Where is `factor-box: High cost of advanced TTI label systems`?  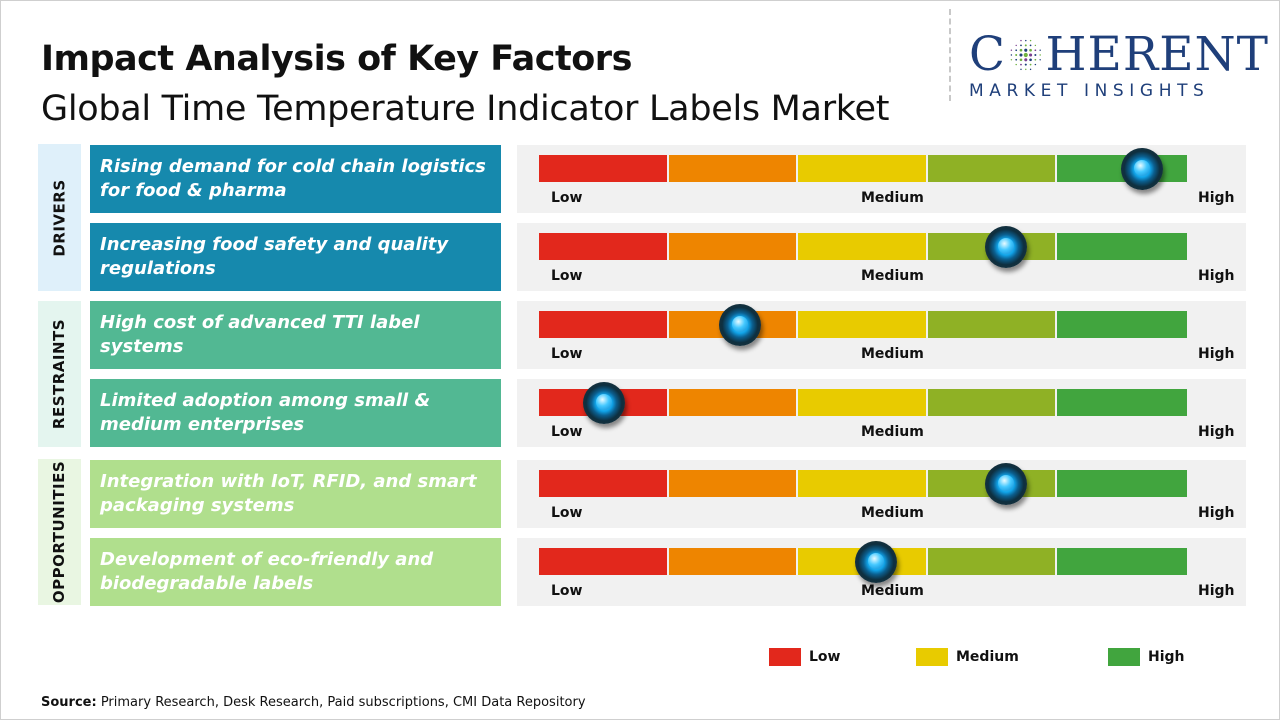 factor-box: High cost of advanced TTI label systems is located at coordinates (295, 335).